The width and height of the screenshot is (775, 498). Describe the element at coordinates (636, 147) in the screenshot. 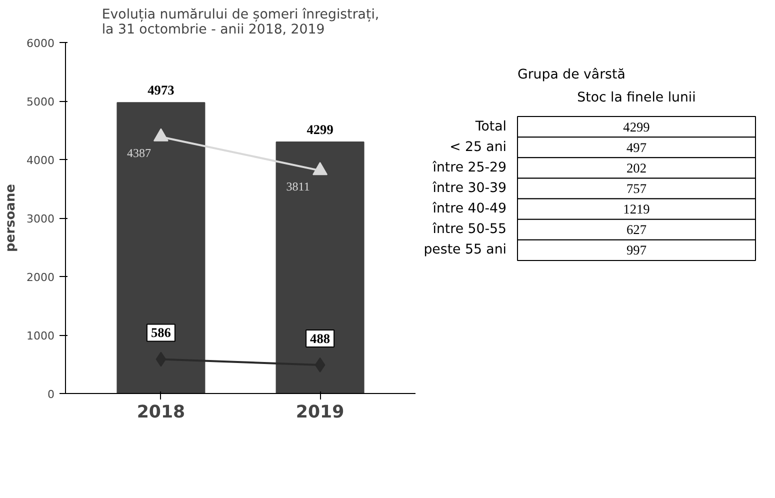

I see `data-label: 497` at that location.